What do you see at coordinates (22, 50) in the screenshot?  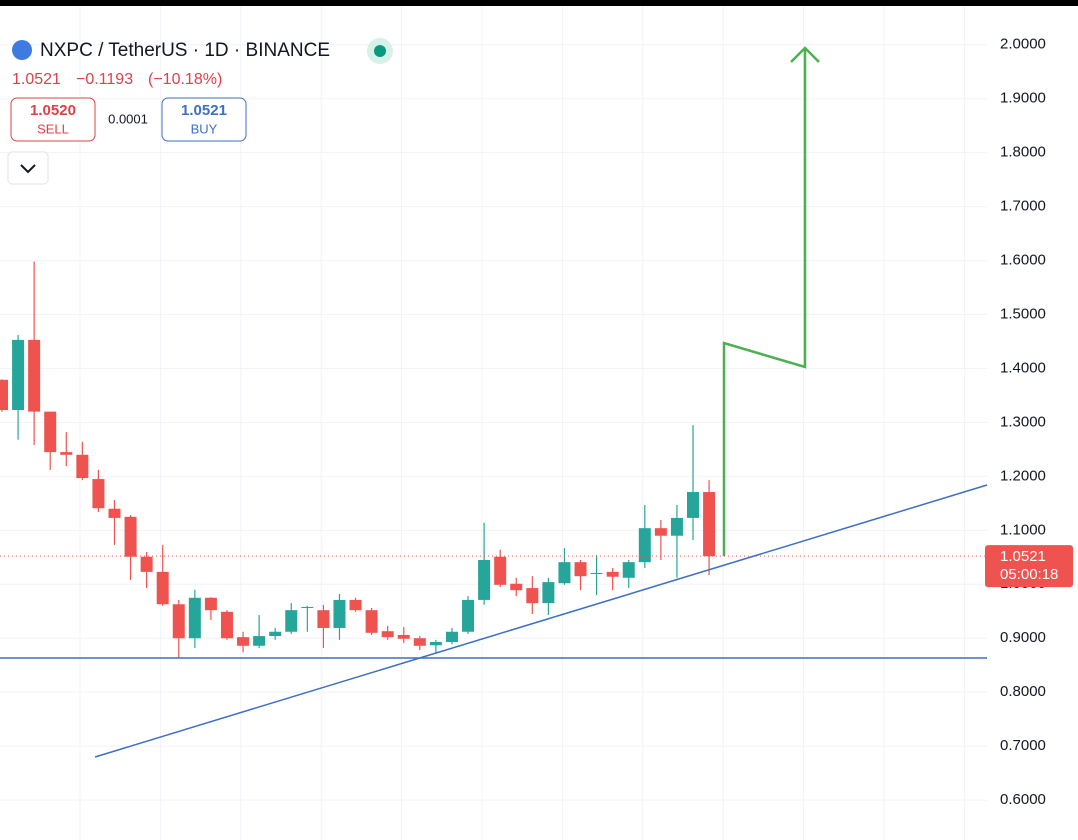 I see `symbol-logo` at bounding box center [22, 50].